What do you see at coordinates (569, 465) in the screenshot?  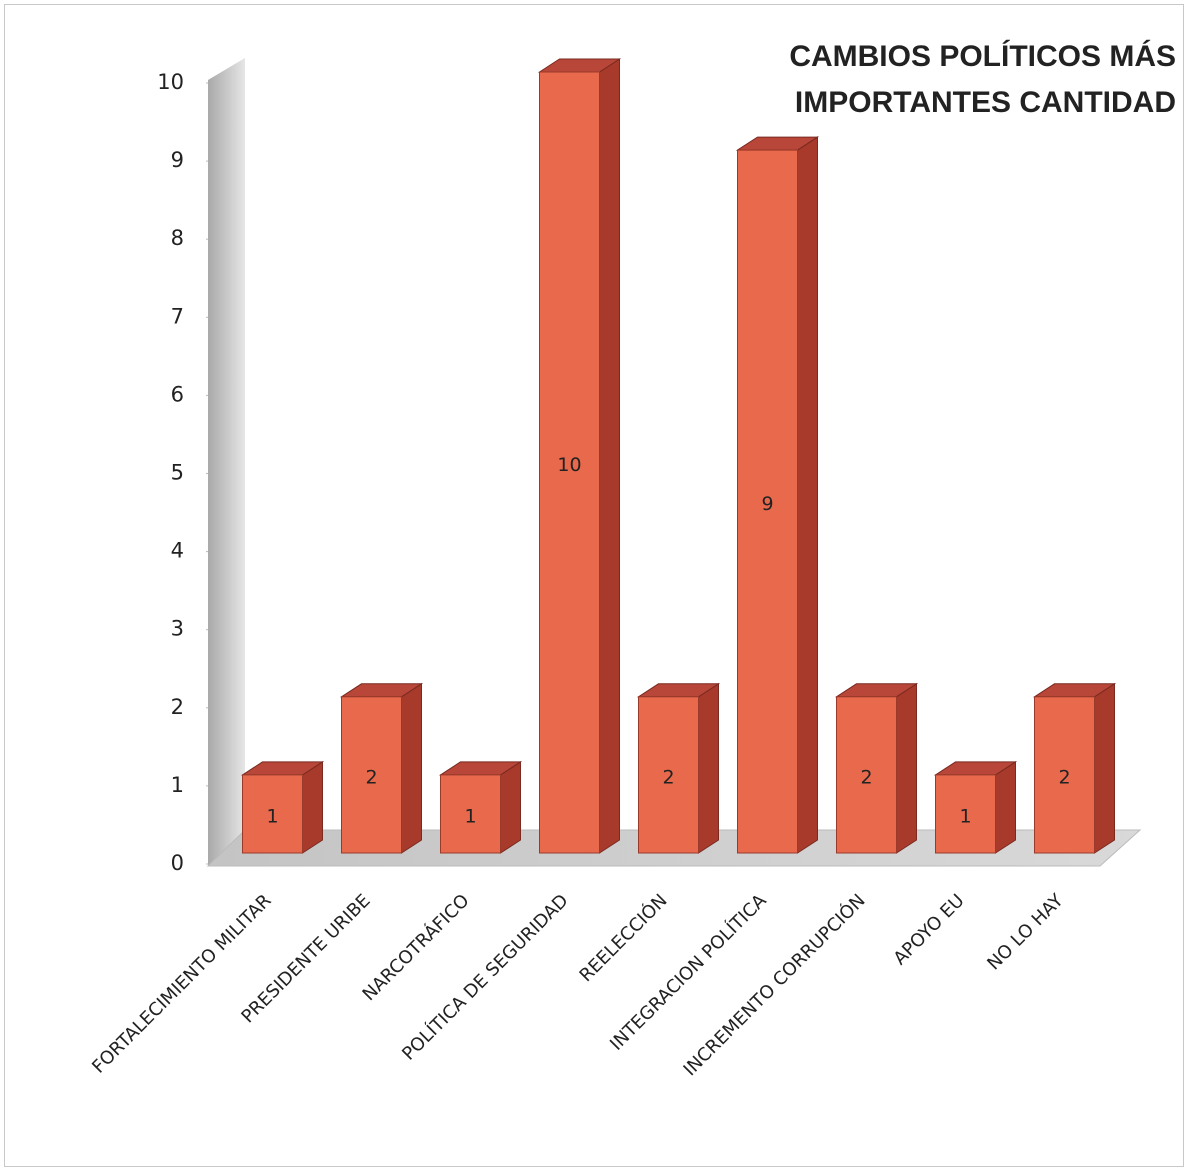 I see `value-label: 10` at bounding box center [569, 465].